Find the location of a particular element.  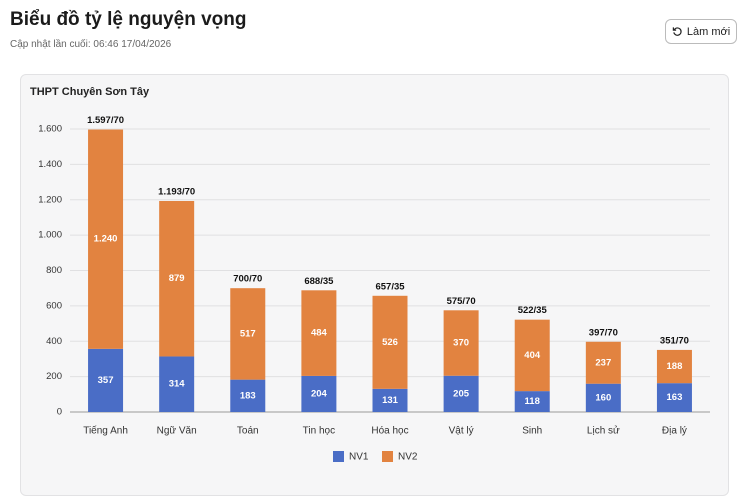

total-label: 1.597/70 is located at coordinates (105, 120).